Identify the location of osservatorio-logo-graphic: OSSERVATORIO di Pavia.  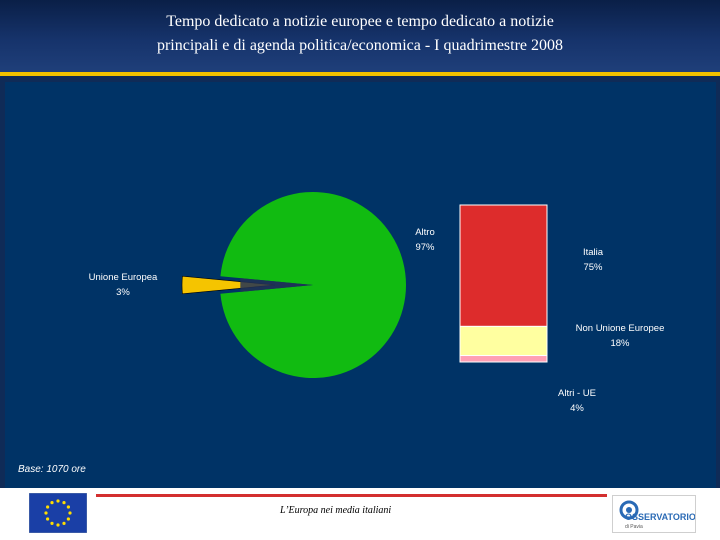
(657, 515).